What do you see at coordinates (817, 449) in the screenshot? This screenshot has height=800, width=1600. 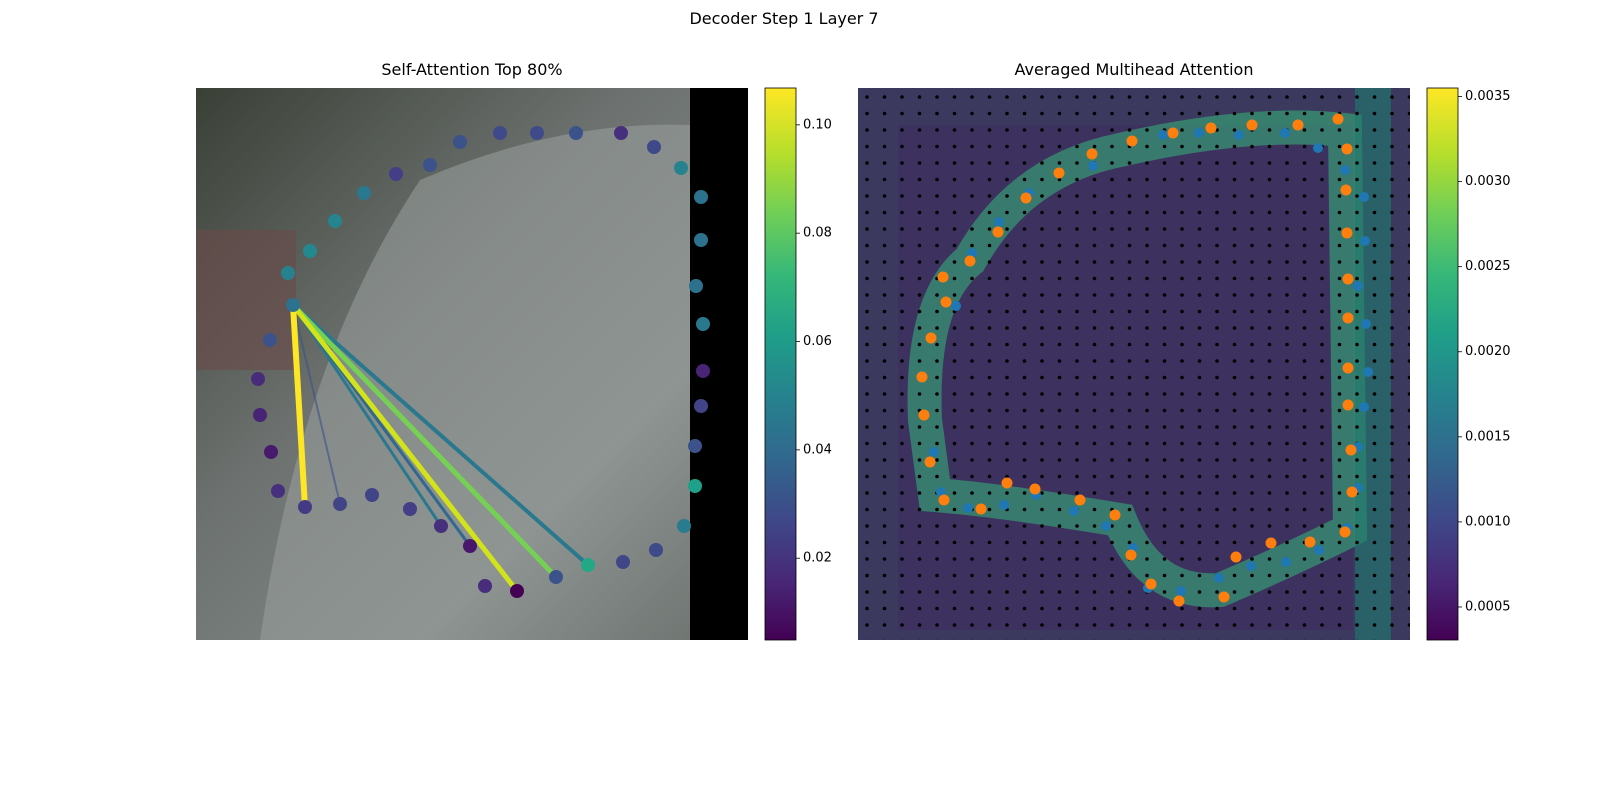 I see `colorbar-tick-label: 0.04` at bounding box center [817, 449].